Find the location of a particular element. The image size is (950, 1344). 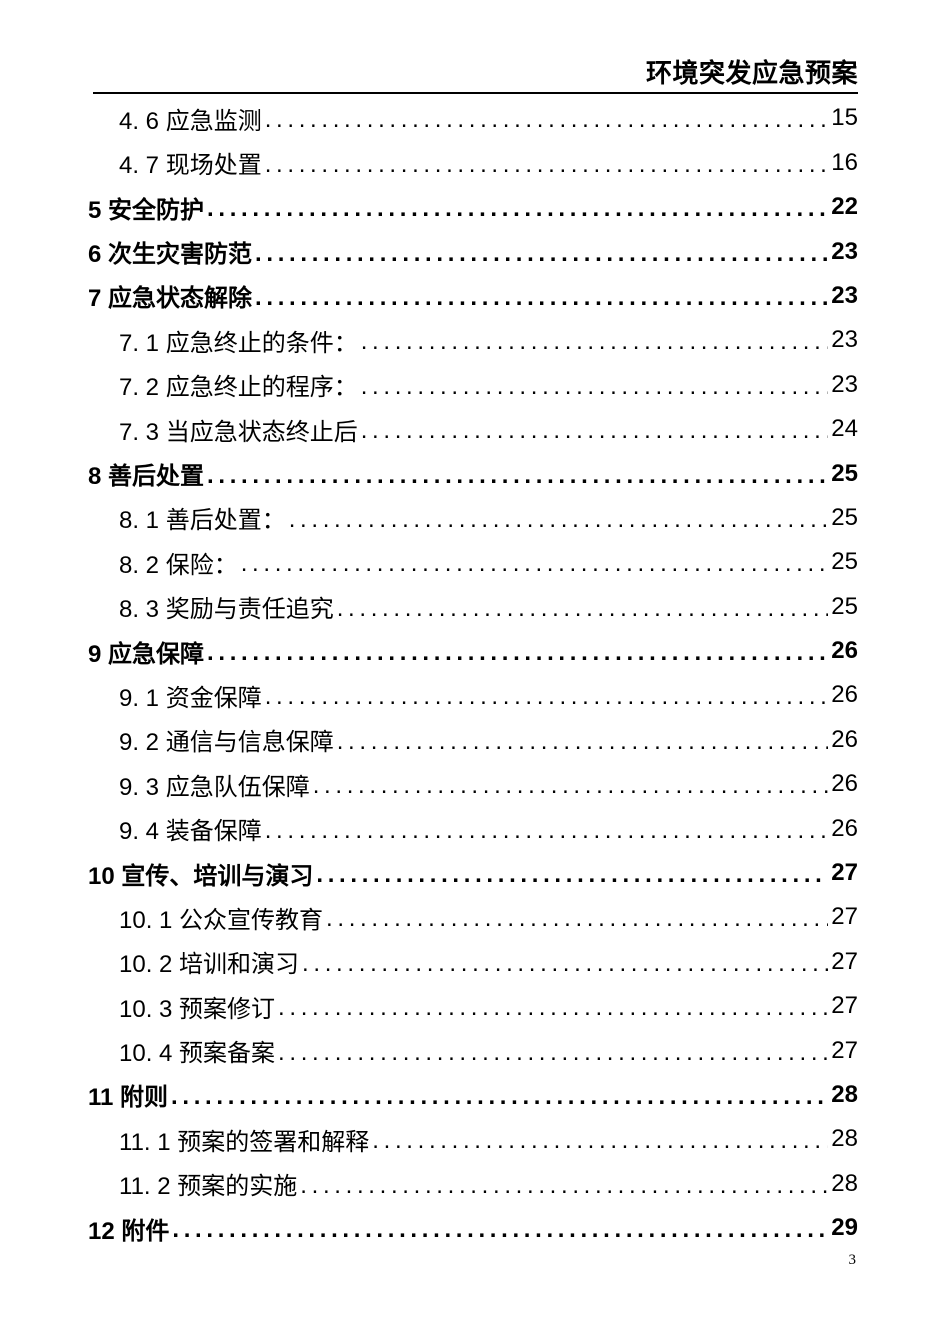

toc-entry-label: 12 附件 is located at coordinates (129, 1231).